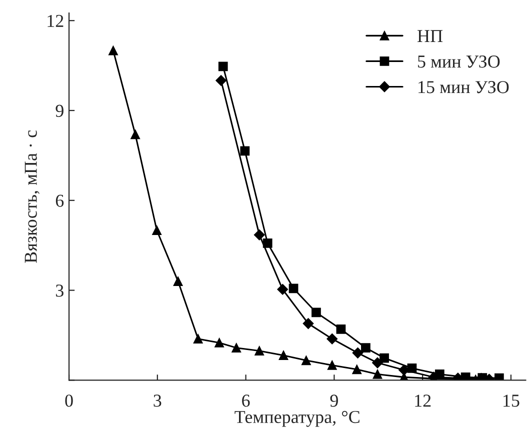  I want to click on legend-label: НП, so click(430, 36).